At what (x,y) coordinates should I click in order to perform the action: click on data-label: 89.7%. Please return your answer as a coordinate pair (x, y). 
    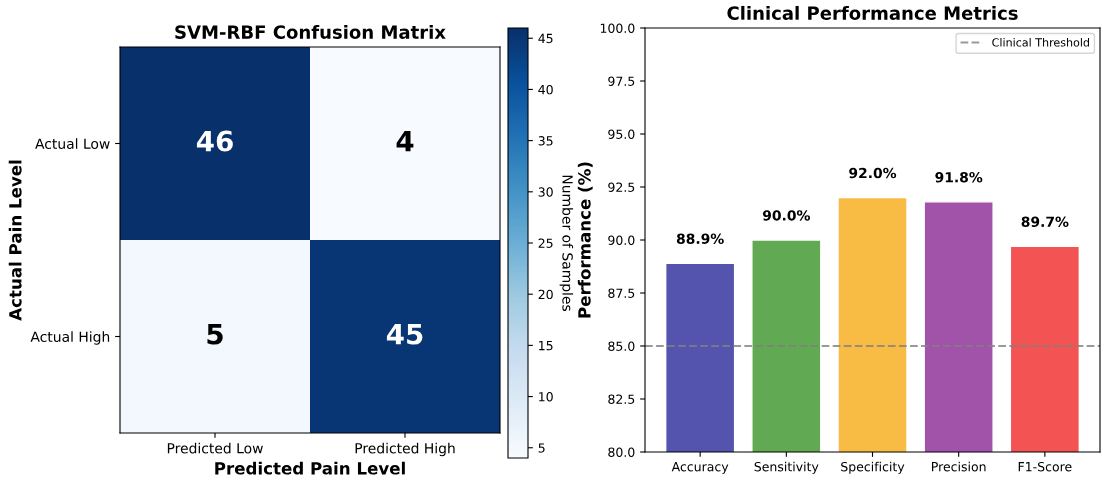
    Looking at the image, I should click on (1045, 221).